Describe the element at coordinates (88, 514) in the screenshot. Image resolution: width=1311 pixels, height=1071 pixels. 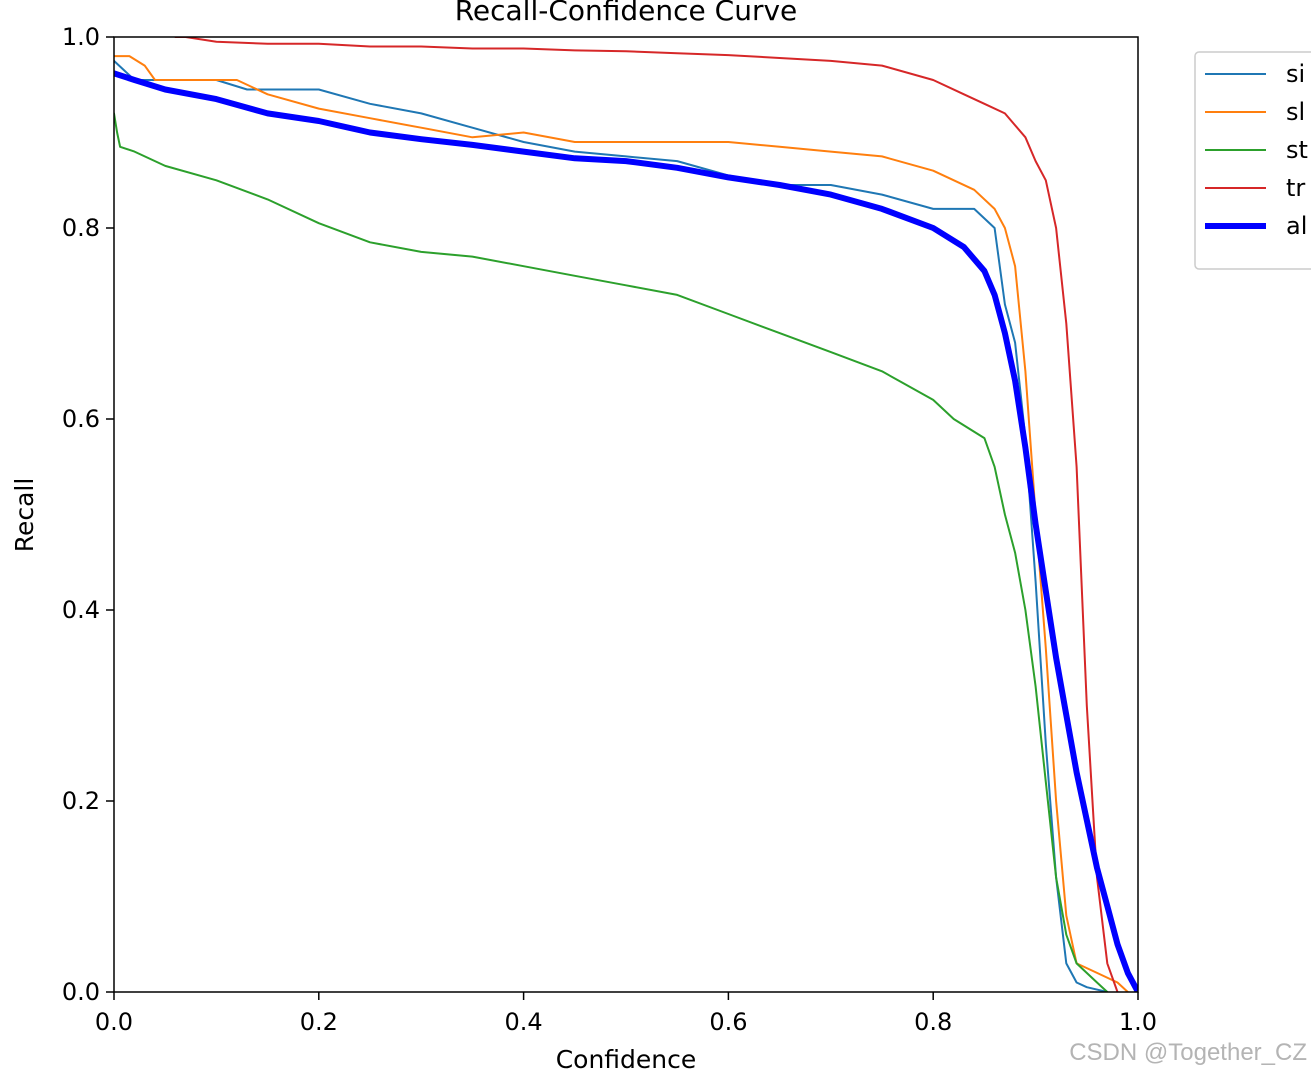
I see `y-axis-ticks: 0.0 0.2 0.4 0.6 0.8 1.0` at that location.